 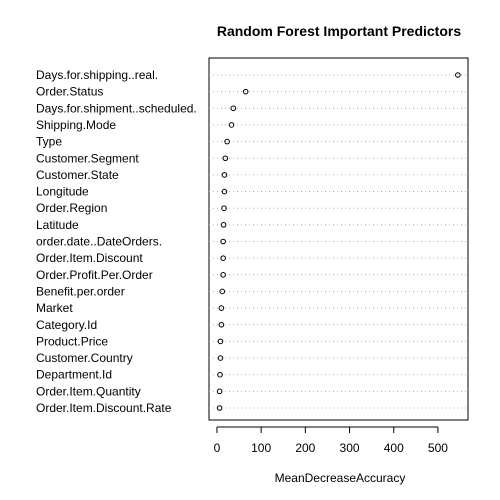 I want to click on x-axis-title: MeanDecreaseAccuracy, so click(x=340, y=478).